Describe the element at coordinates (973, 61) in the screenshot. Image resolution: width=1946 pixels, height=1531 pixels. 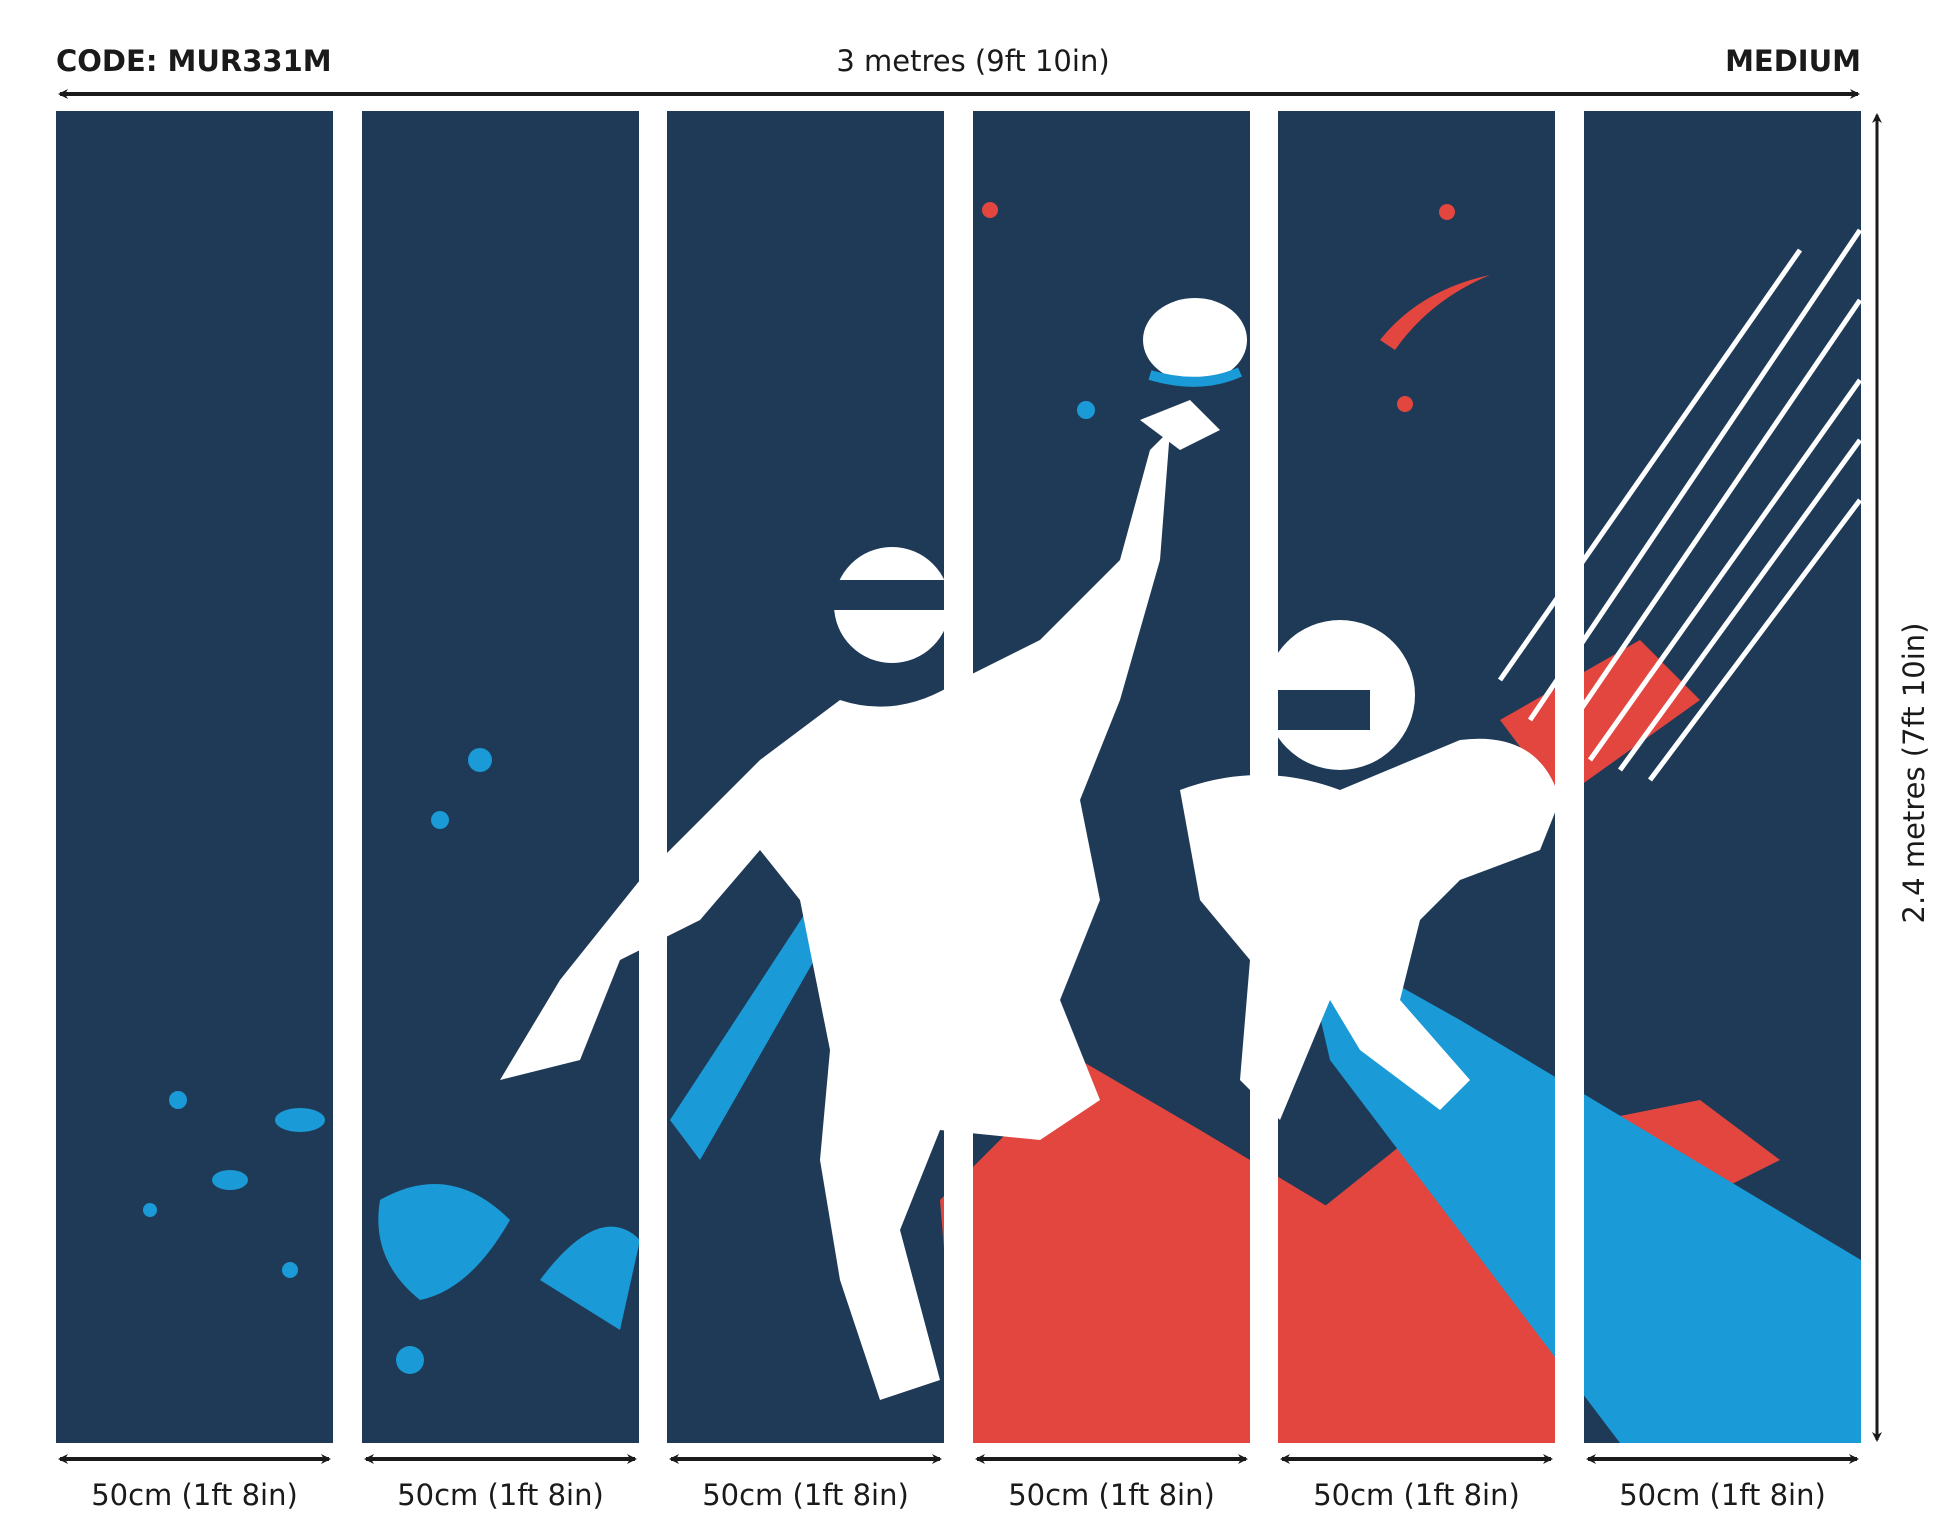
I see `total-width-label: 3 metres (9ft 10in)` at that location.